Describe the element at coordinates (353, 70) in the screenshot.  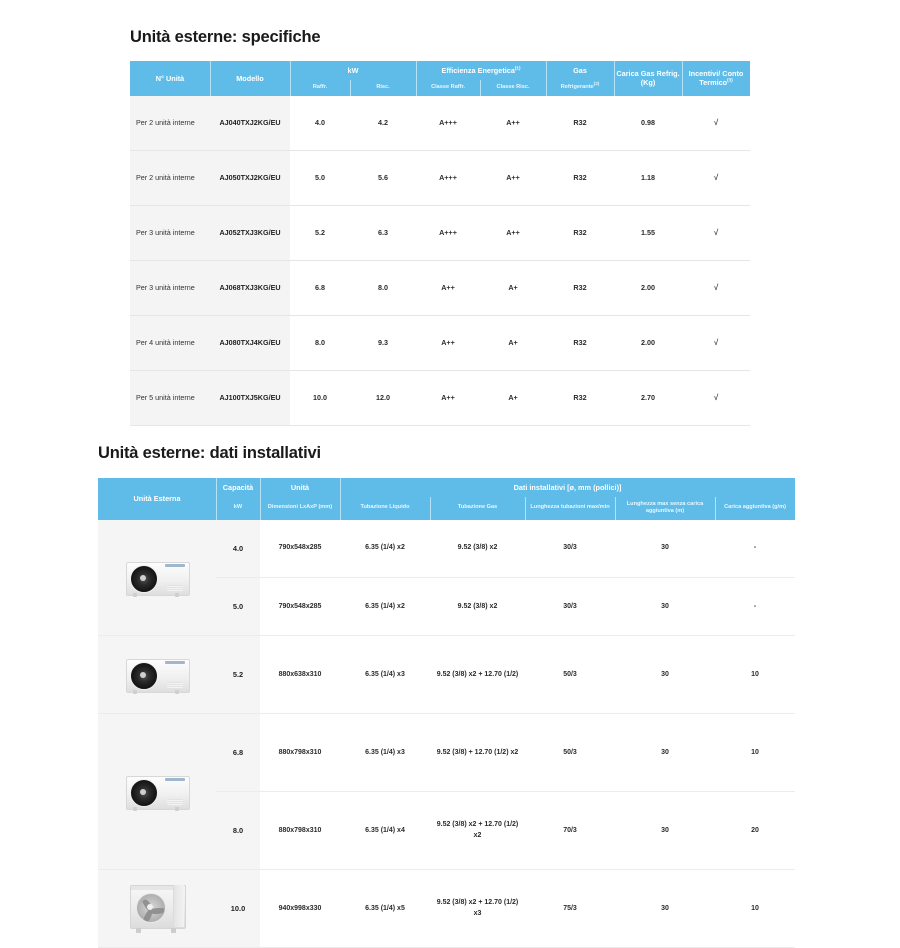
I see `th-group-kw: kW` at that location.